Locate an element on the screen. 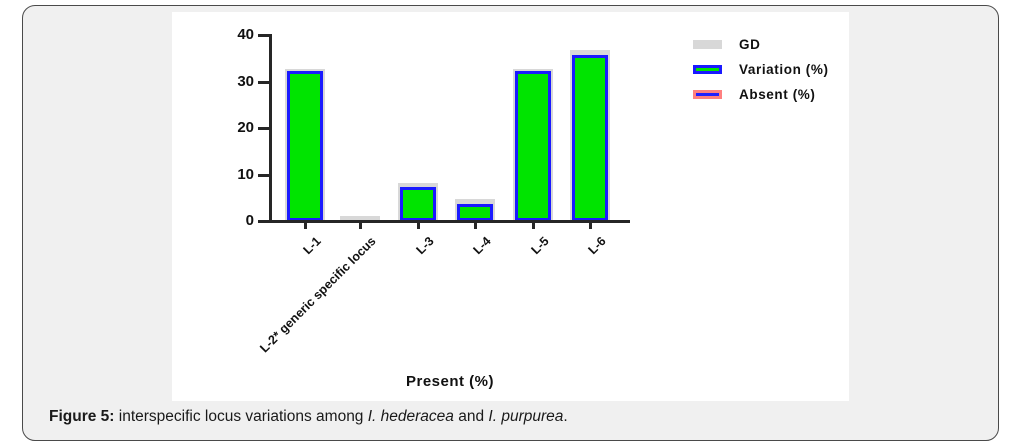 This screenshot has height=446, width=1013. chart-legend: GD Variation (%) Absent (%) is located at coordinates (761, 73).